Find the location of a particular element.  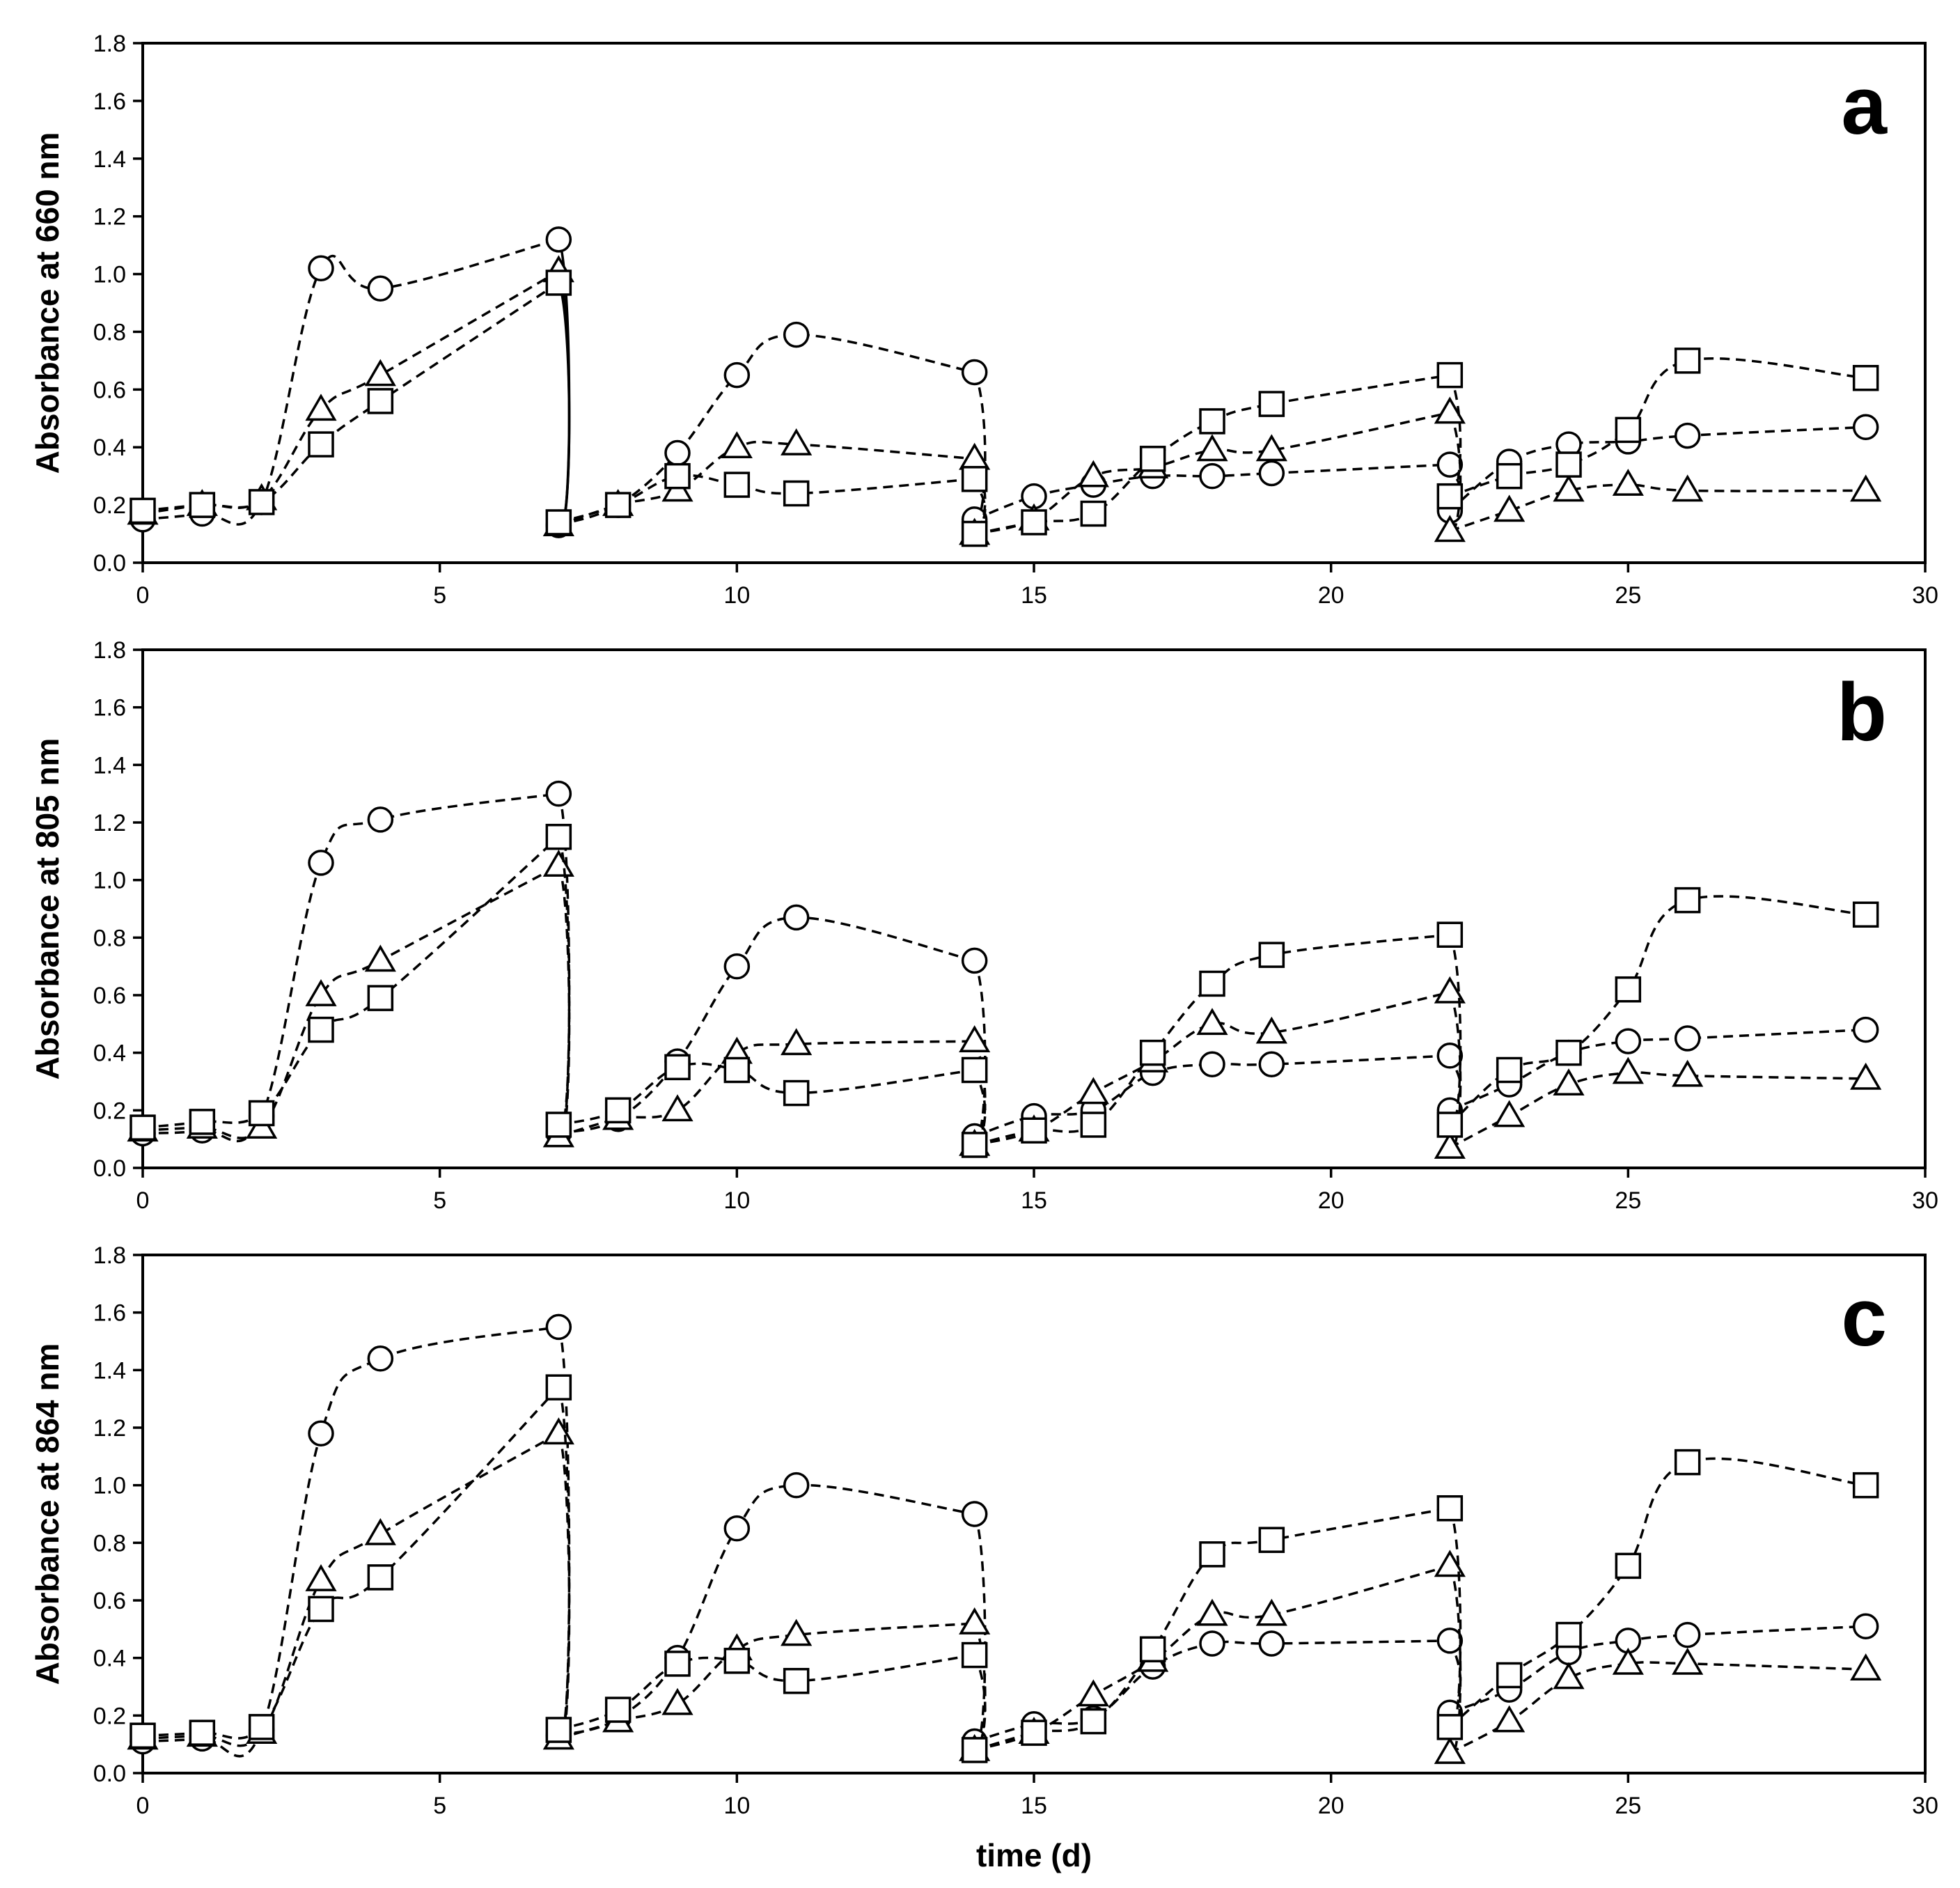

y-tick-label: 0.6 is located at coordinates (109, 996).